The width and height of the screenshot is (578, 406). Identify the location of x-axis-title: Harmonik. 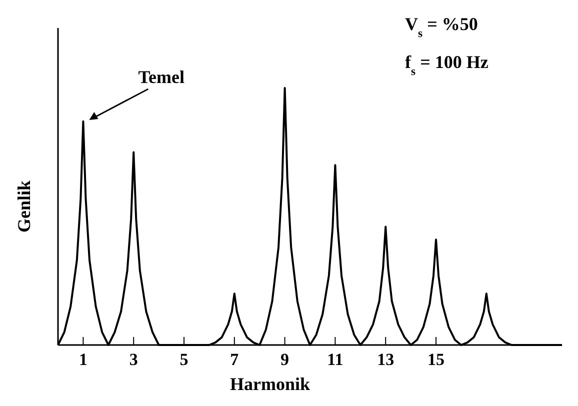
(270, 384).